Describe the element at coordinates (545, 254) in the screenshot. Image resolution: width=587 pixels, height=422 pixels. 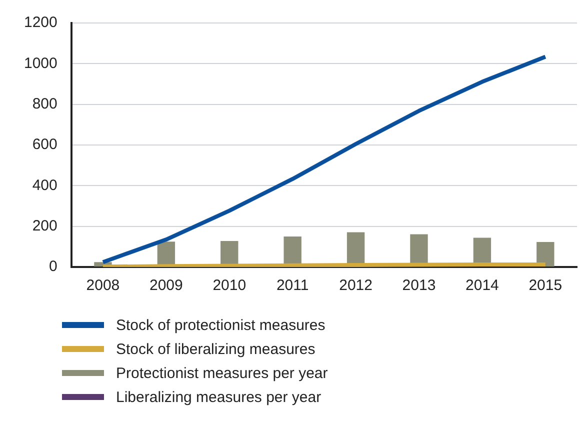
I see `bar` at that location.